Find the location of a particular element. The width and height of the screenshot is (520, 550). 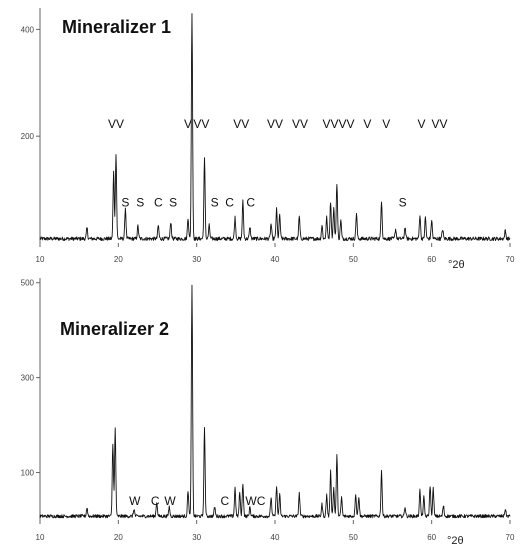

peak-annotation: WC is located at coordinates (255, 501).